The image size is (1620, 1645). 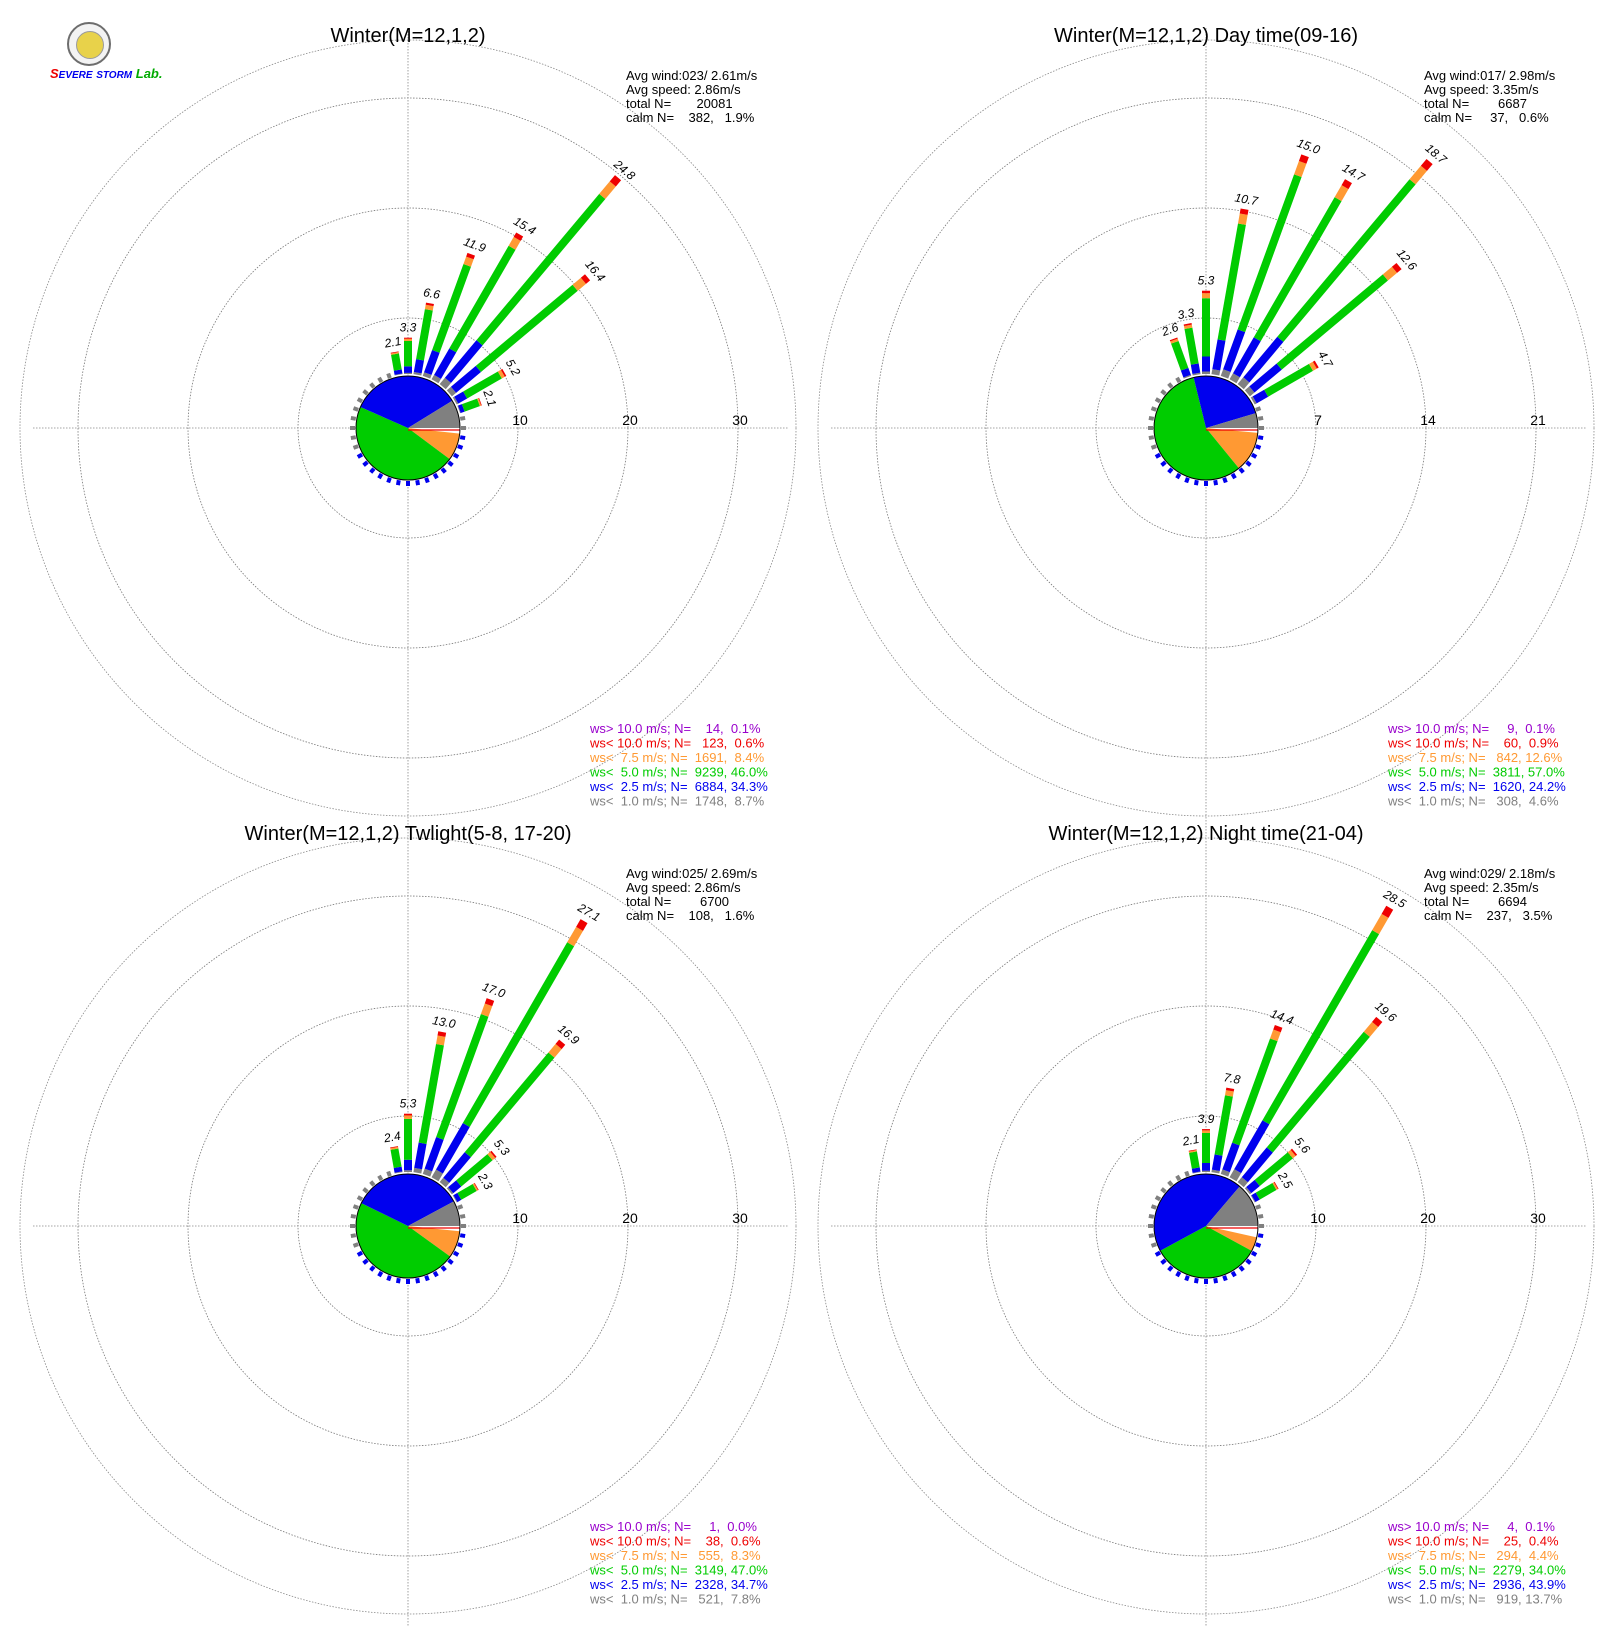 What do you see at coordinates (1475, 757) in the screenshot?
I see `legend-entry: ws< 7.5 m/s; N= 842, 12.6%` at bounding box center [1475, 757].